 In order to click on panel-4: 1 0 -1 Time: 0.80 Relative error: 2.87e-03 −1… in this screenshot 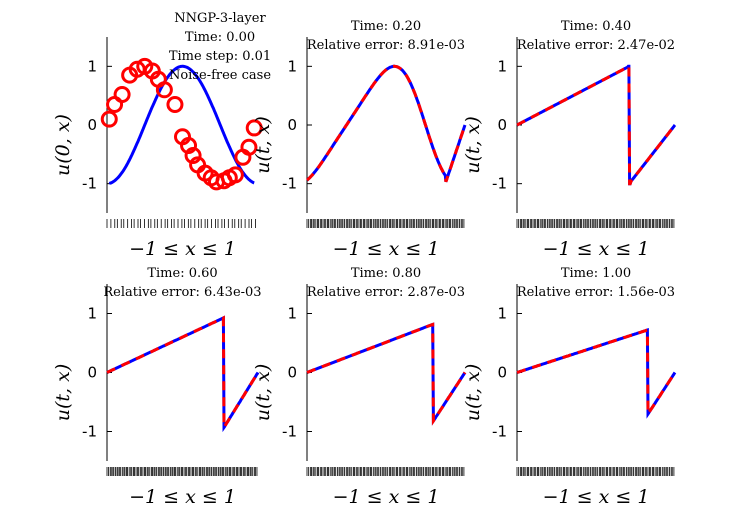, I will do `click(359, 387)`.